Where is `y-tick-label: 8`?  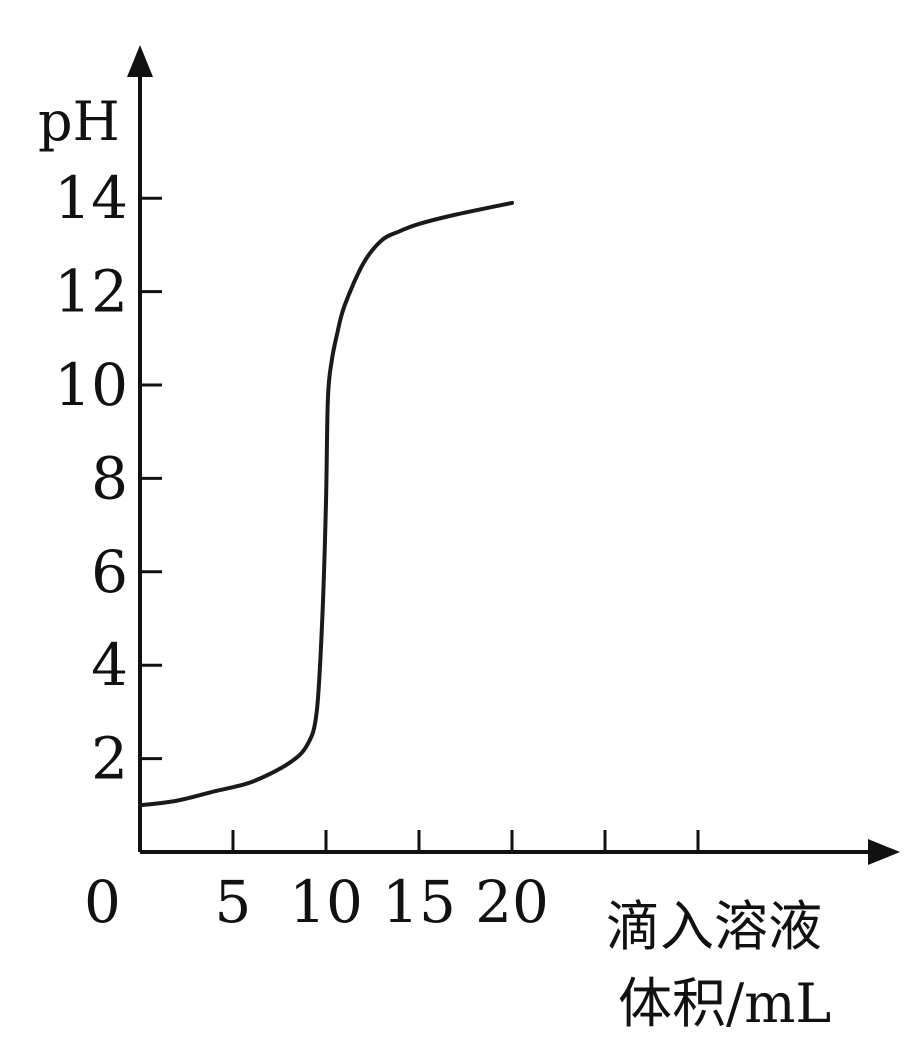
y-tick-label: 8 is located at coordinates (109, 478).